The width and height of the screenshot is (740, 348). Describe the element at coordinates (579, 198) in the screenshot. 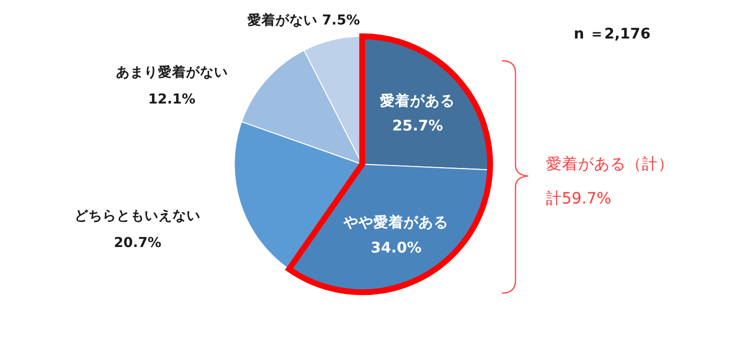

I see `text: 計59.7%` at that location.